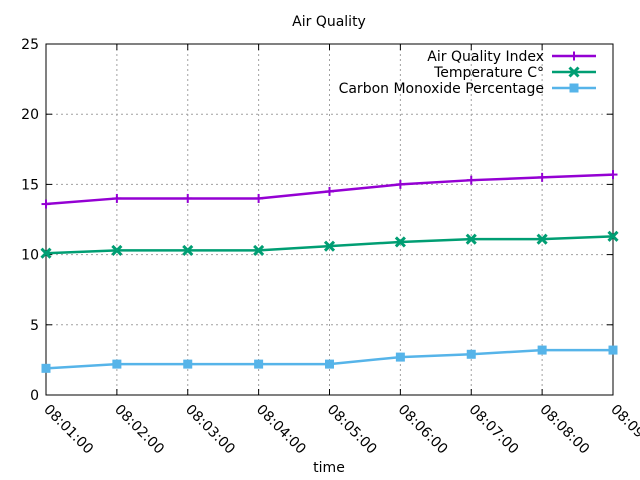 The width and height of the screenshot is (640, 480). Describe the element at coordinates (30, 256) in the screenshot. I see `y-tick-label: 10` at that location.